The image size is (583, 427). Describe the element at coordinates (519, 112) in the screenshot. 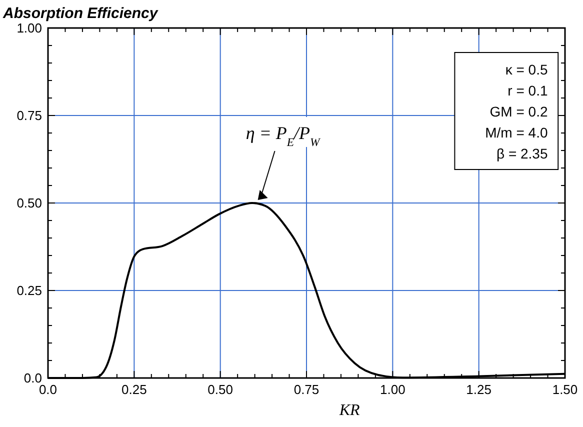

I see `annotation: GM = 0.2` at that location.